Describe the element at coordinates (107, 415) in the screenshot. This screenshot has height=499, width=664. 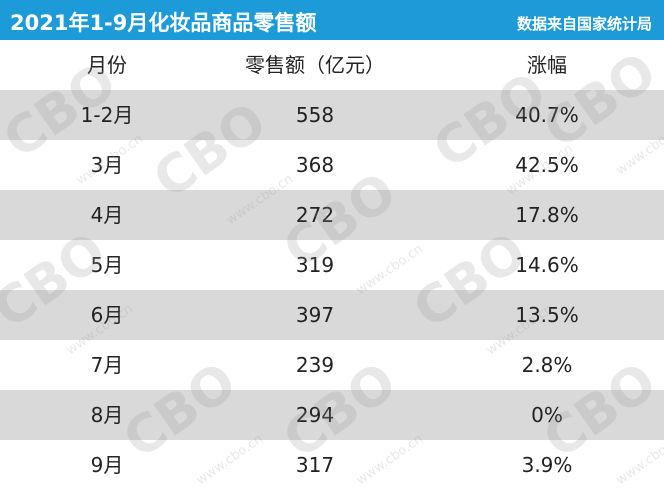
I see `table-cell: 8月` at that location.